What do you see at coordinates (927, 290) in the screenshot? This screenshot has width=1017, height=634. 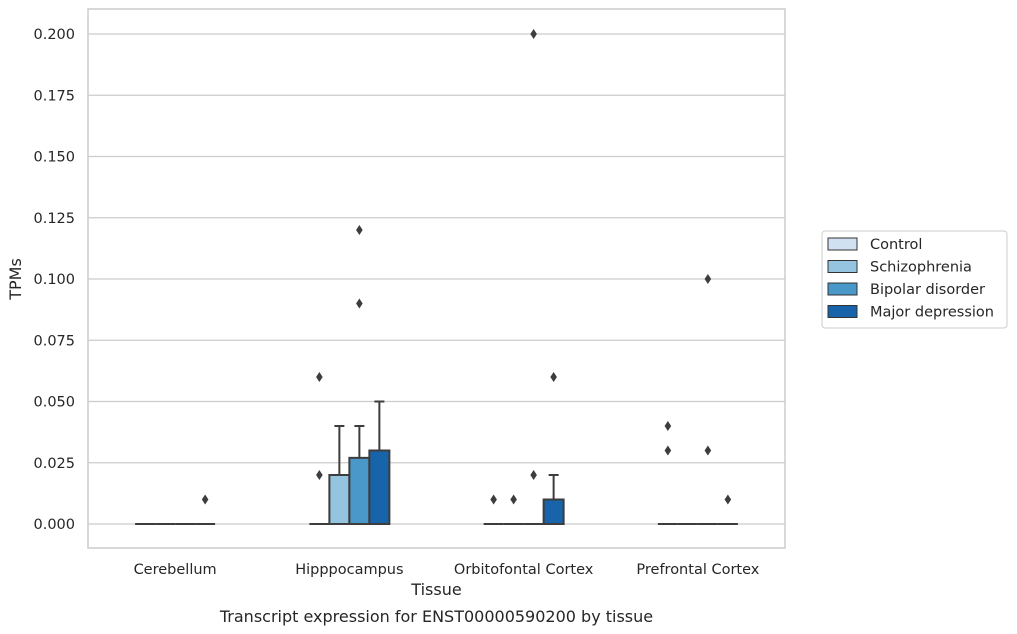 I see `legend-label: Bipolar disorder` at bounding box center [927, 290].